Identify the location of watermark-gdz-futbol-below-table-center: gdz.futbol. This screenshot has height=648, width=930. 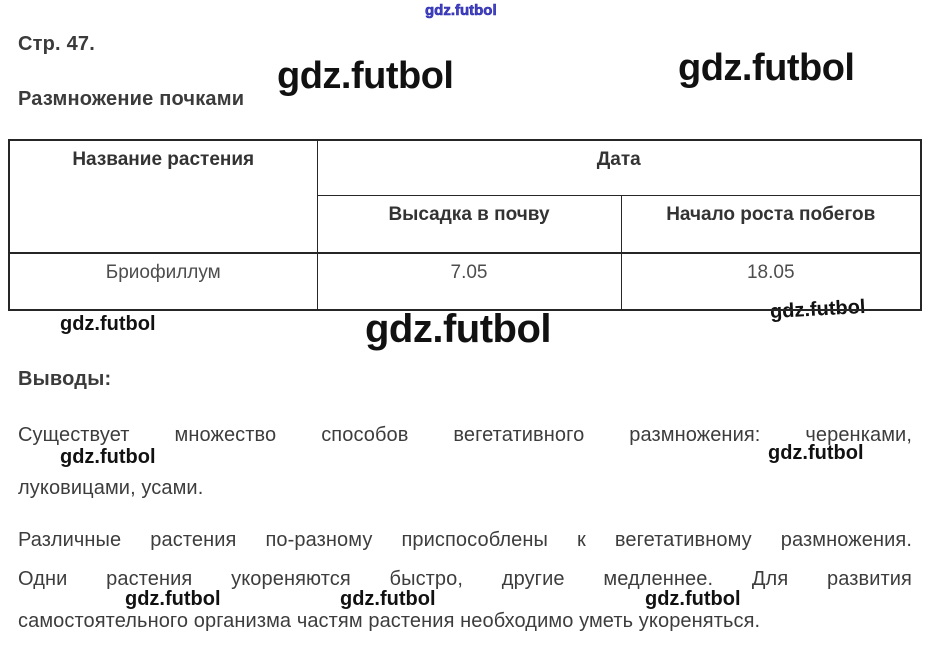
(458, 329).